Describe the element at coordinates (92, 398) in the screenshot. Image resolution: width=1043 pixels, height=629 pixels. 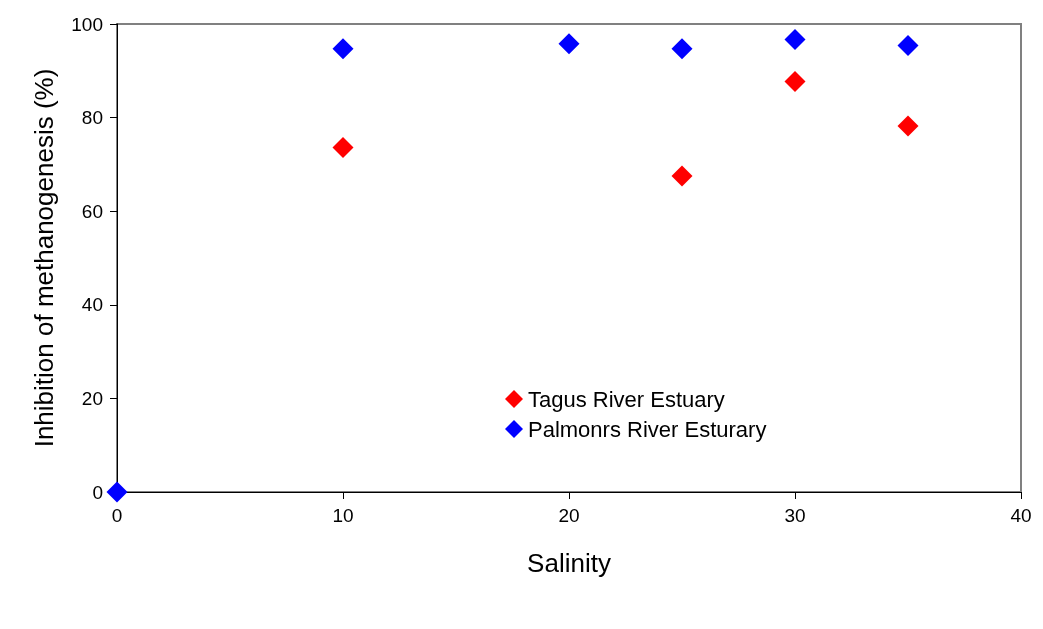
I see `y-tick-label: 20` at that location.